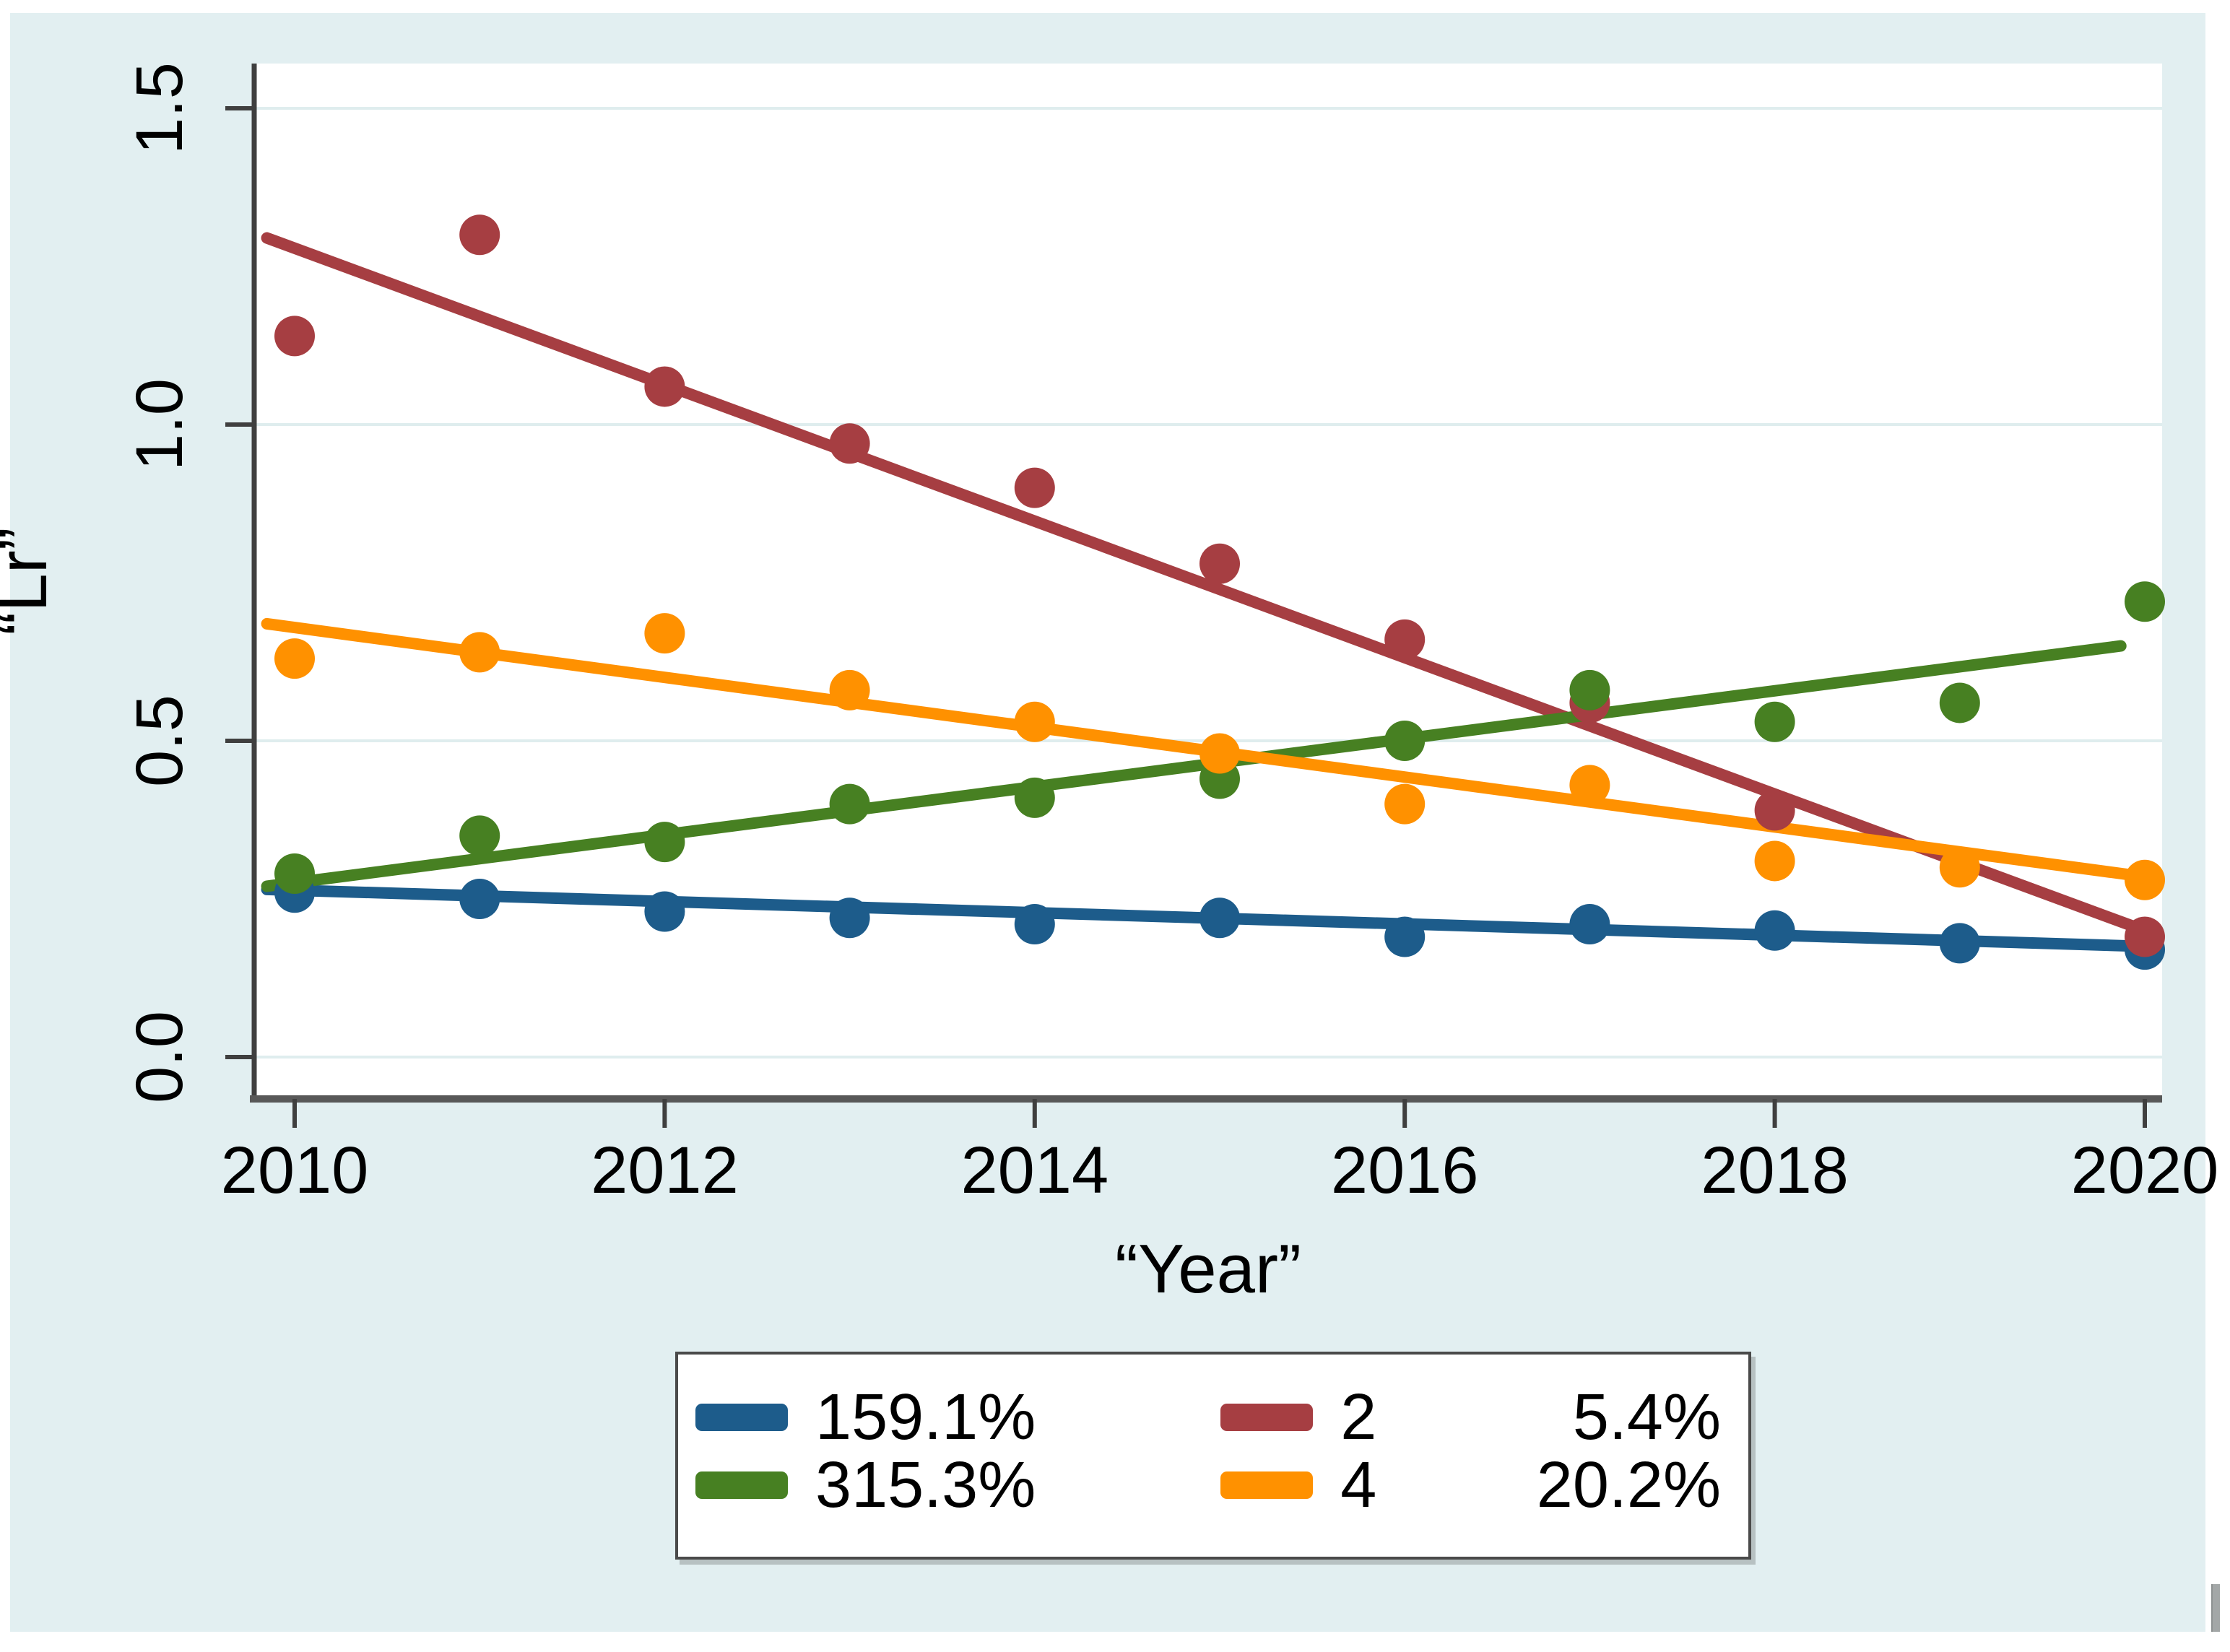 This screenshot has height=1652, width=2230. I want to click on y-tick-label: 1.0, so click(159, 424).